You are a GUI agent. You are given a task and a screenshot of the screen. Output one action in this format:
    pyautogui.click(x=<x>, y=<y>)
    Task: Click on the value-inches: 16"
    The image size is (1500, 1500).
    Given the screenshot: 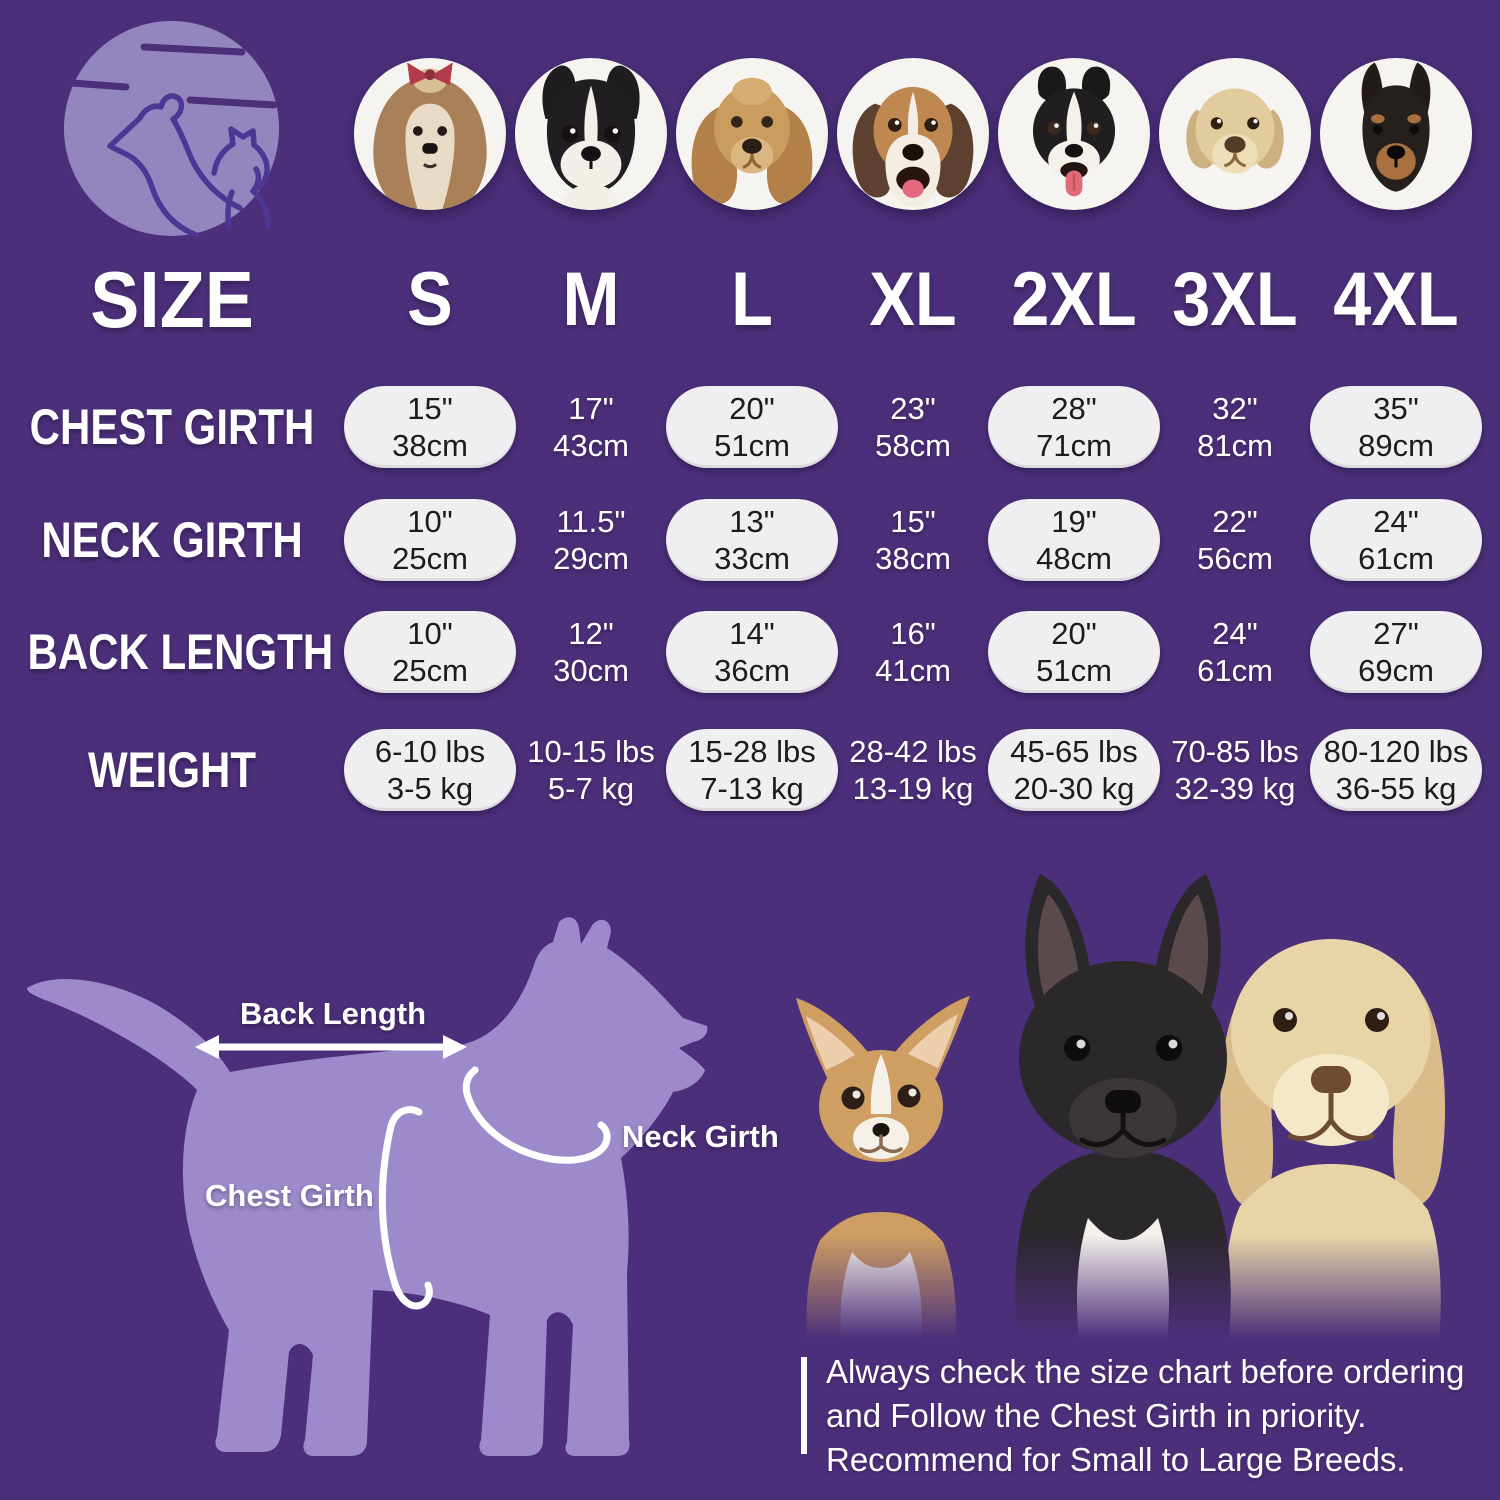 What is the action you would take?
    pyautogui.click(x=913, y=633)
    